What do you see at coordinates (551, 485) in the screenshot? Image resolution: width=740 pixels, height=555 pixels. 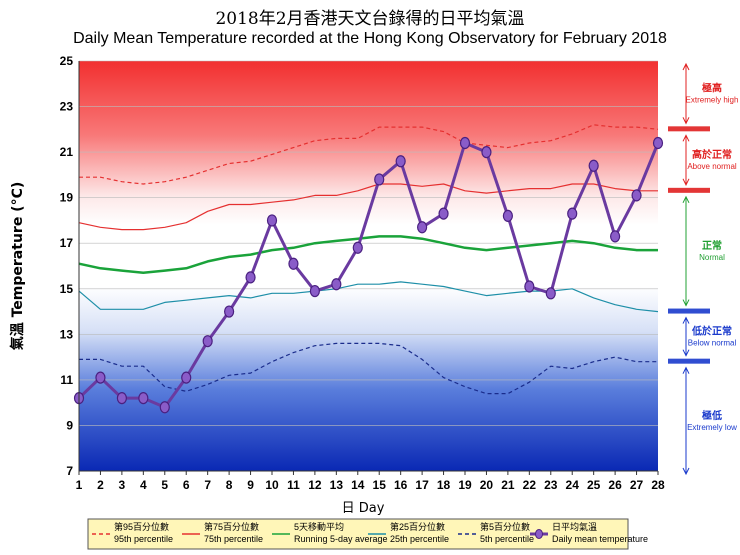 I see `x-tick-label: 23` at bounding box center [551, 485].